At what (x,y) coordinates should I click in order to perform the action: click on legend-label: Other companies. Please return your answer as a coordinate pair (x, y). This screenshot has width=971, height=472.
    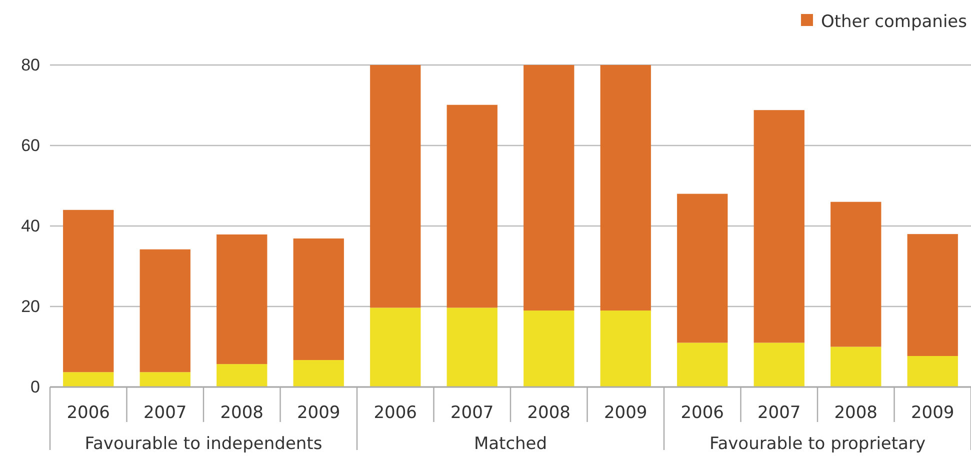
    Looking at the image, I should click on (894, 22).